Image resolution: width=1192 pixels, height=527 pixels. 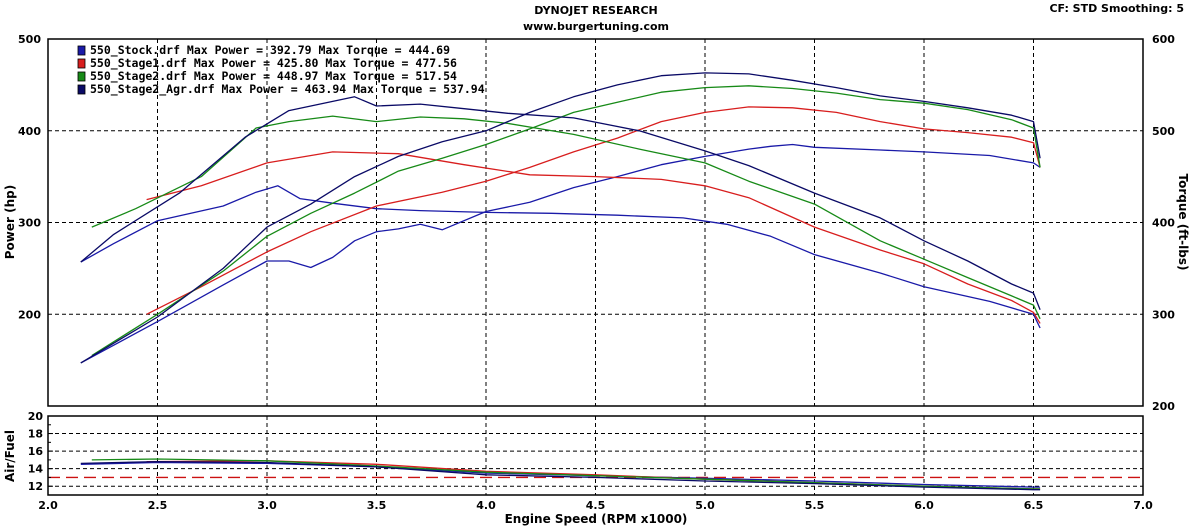 I want to click on power-tick-label: 400, so click(x=29, y=131).